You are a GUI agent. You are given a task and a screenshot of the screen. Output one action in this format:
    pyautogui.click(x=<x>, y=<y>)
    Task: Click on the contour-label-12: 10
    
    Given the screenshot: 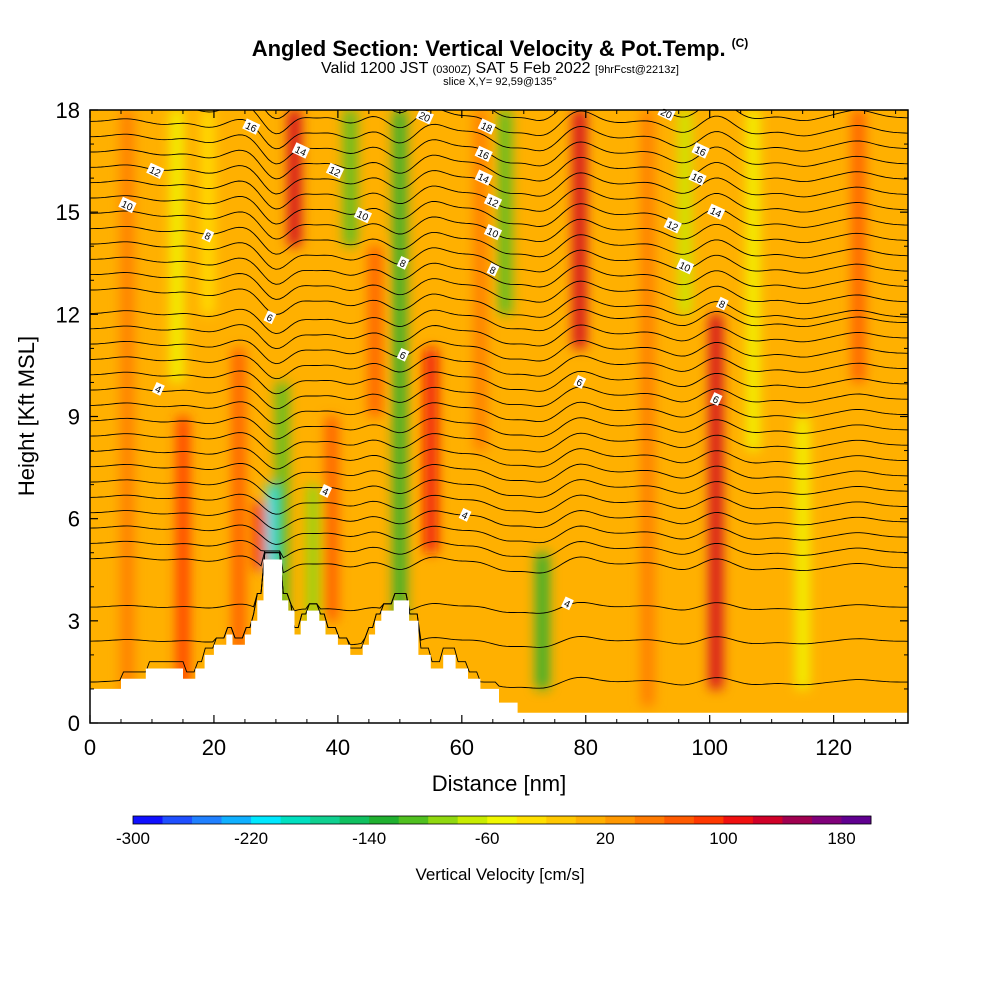 What is the action you would take?
    pyautogui.click(x=127, y=205)
    